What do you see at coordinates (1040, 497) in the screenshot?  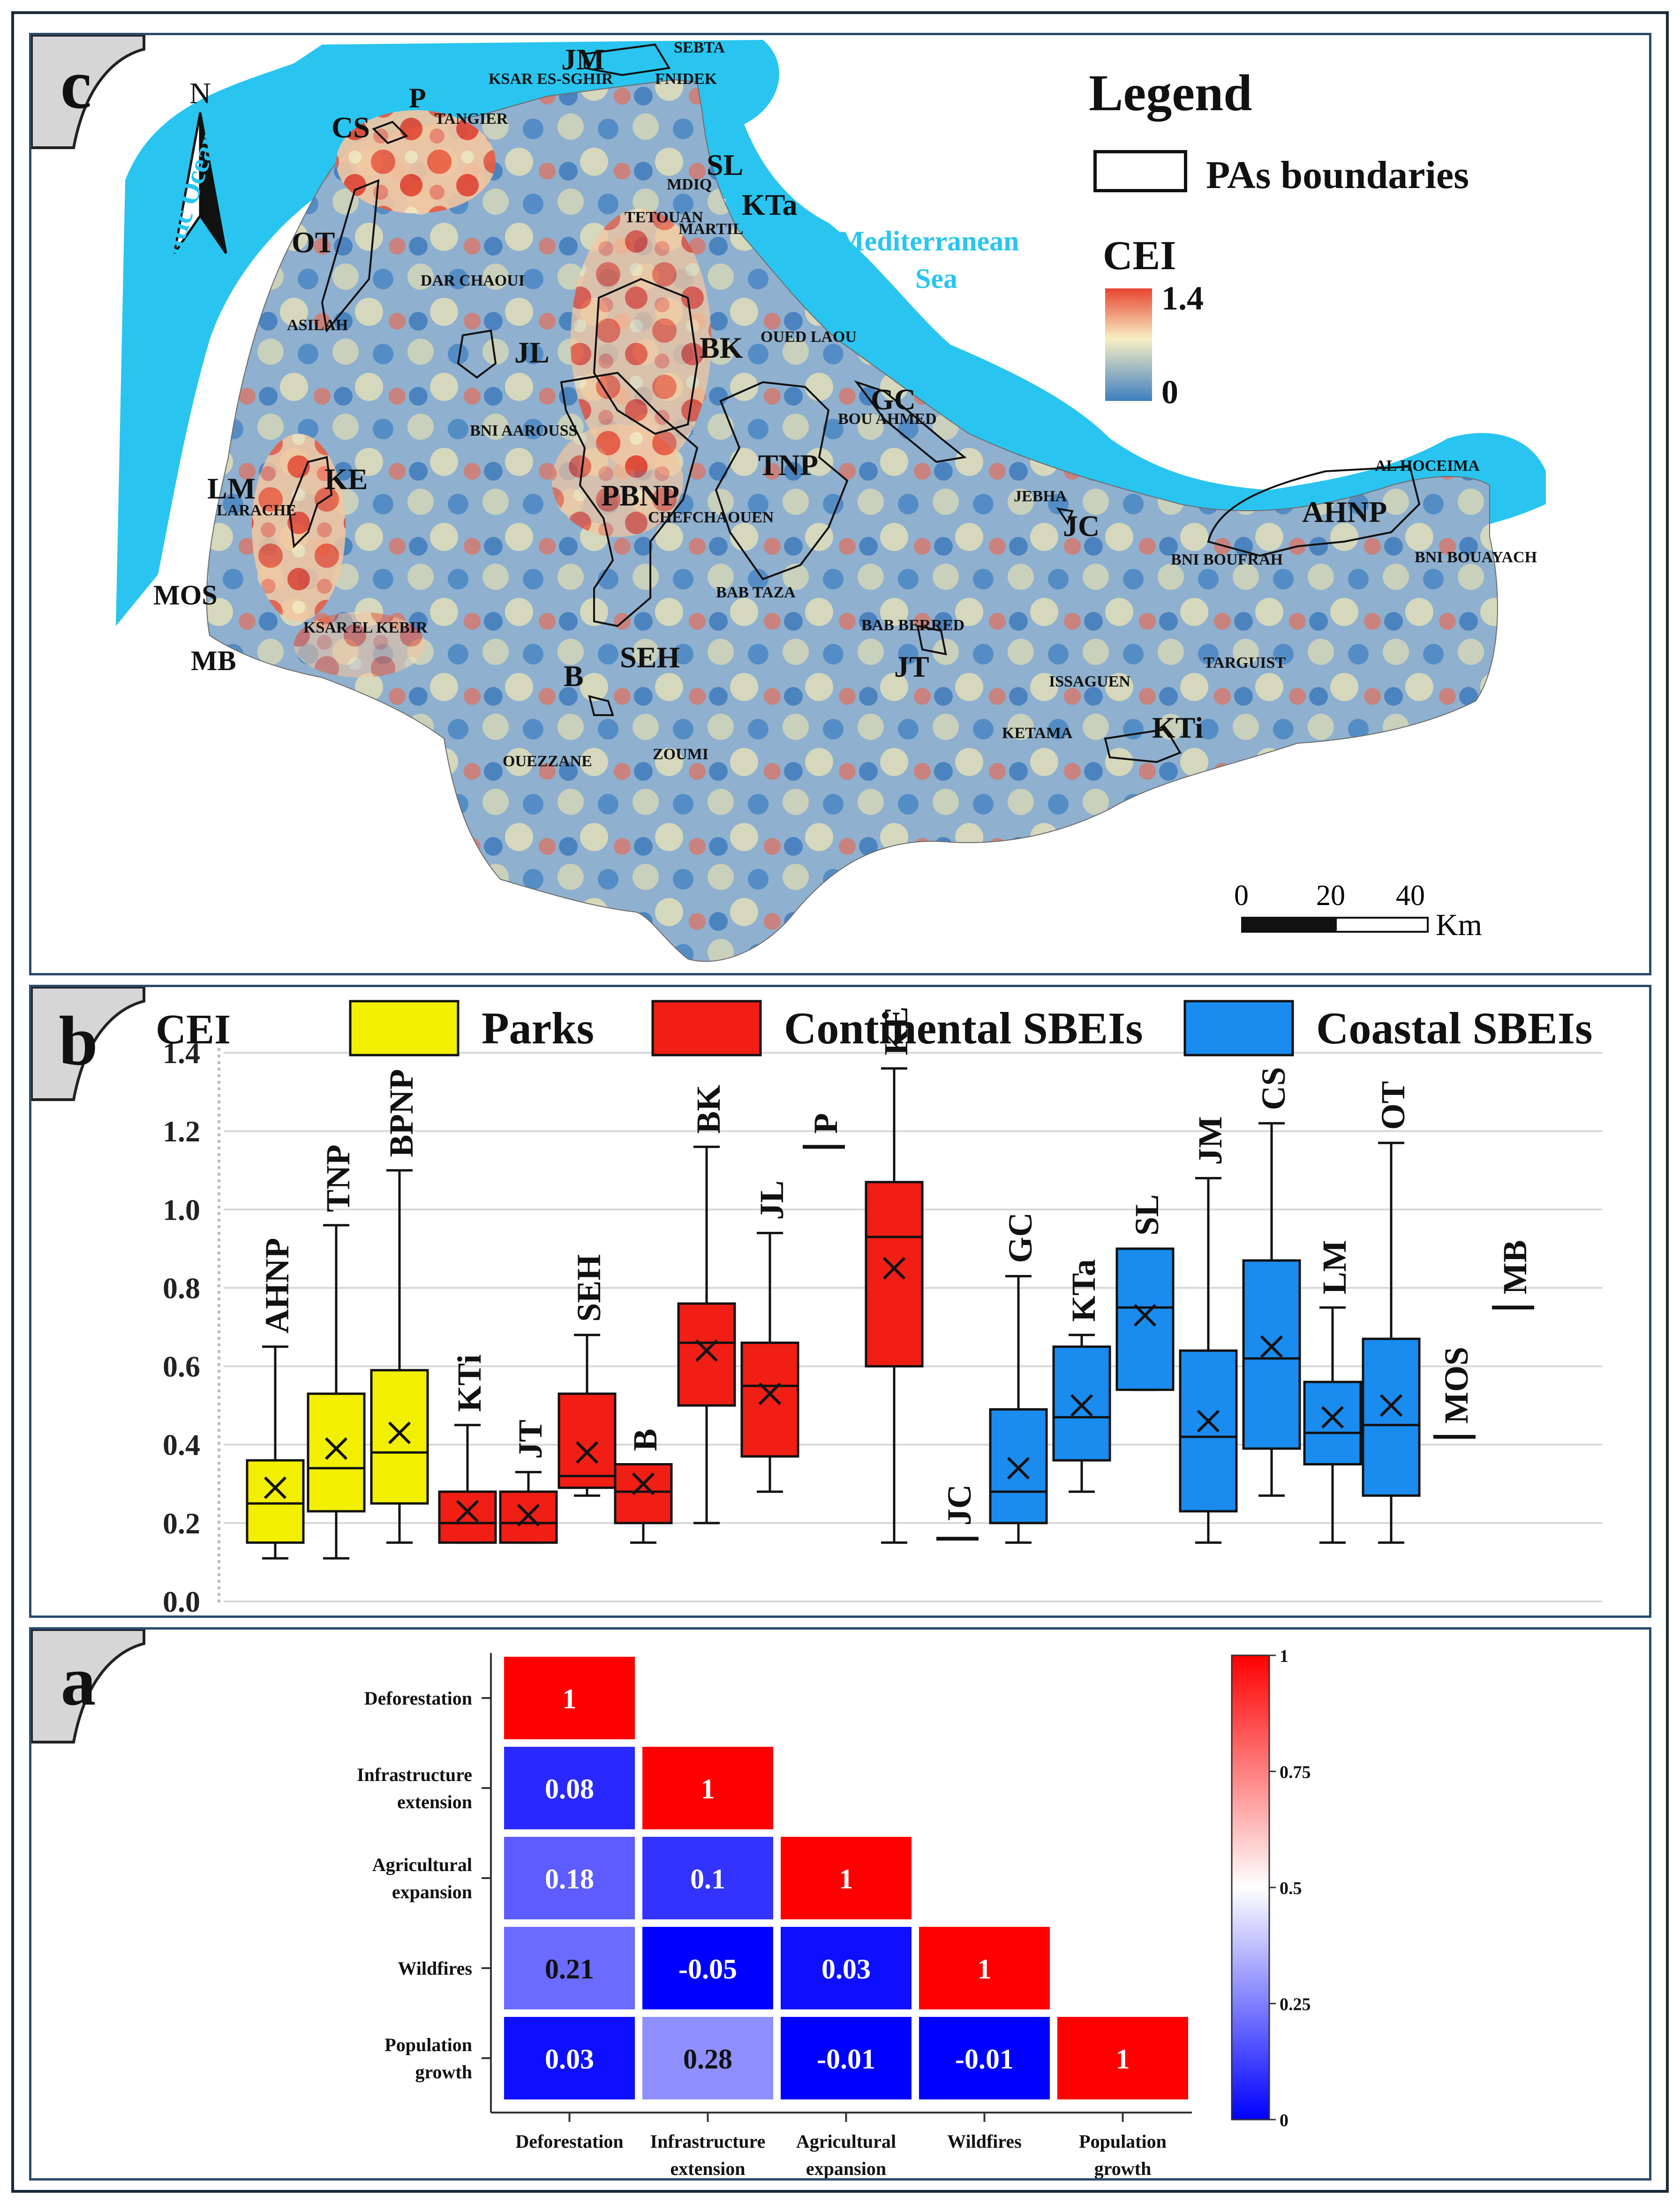 I see `town-label: JEBHA` at bounding box center [1040, 497].